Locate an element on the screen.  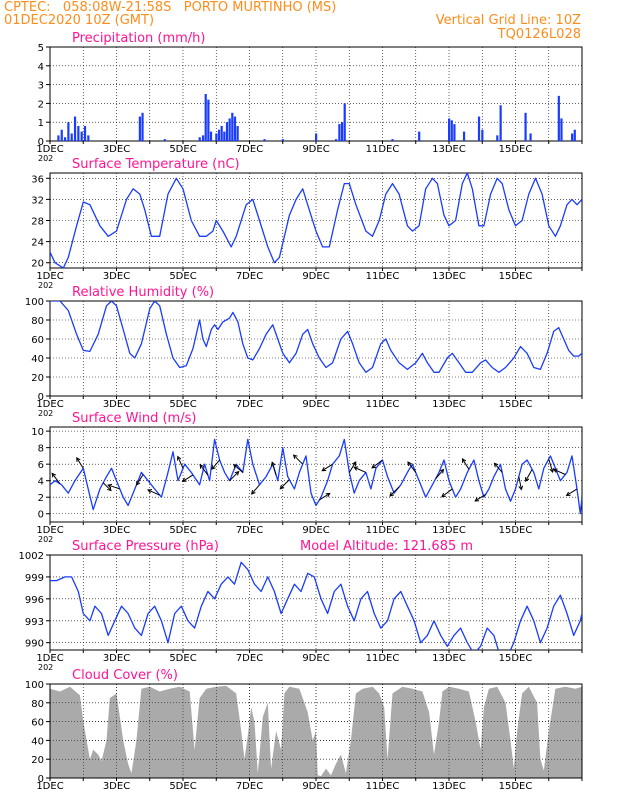
y-tick-label: 1 is located at coordinates (41, 123).